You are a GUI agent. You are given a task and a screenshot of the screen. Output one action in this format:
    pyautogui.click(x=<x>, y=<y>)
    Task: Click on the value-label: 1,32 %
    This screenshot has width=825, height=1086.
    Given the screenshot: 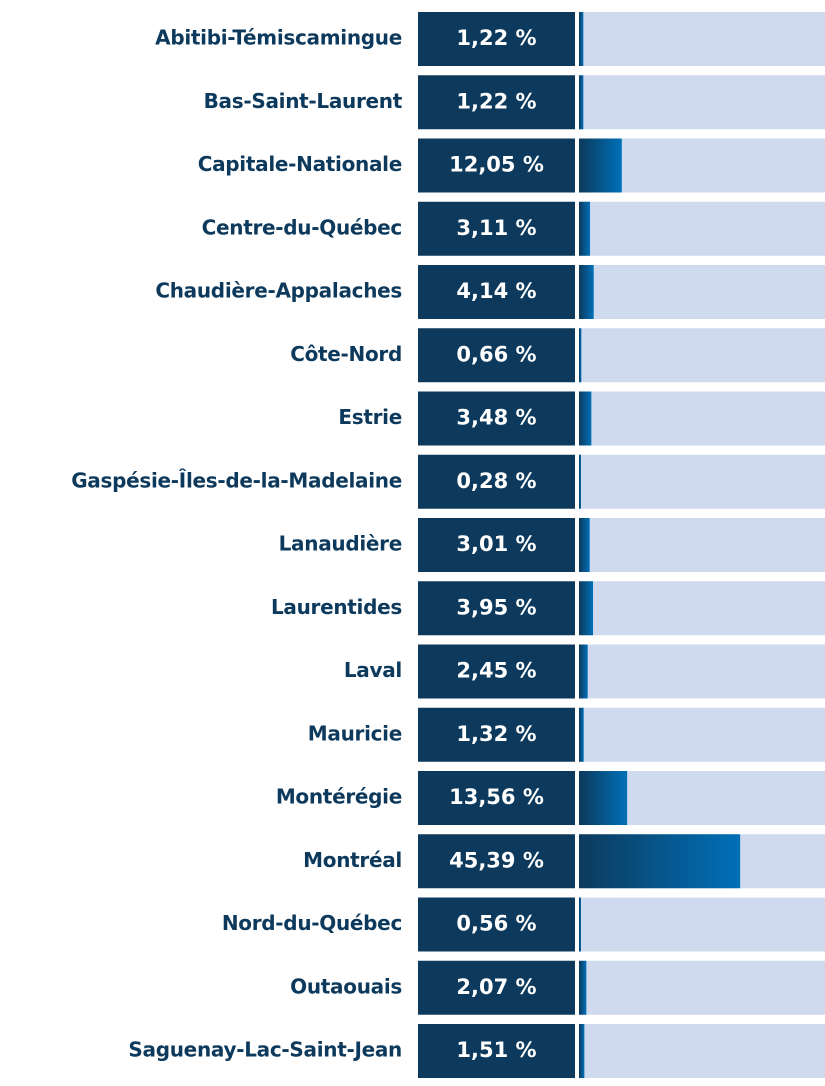 What is the action you would take?
    pyautogui.click(x=496, y=734)
    